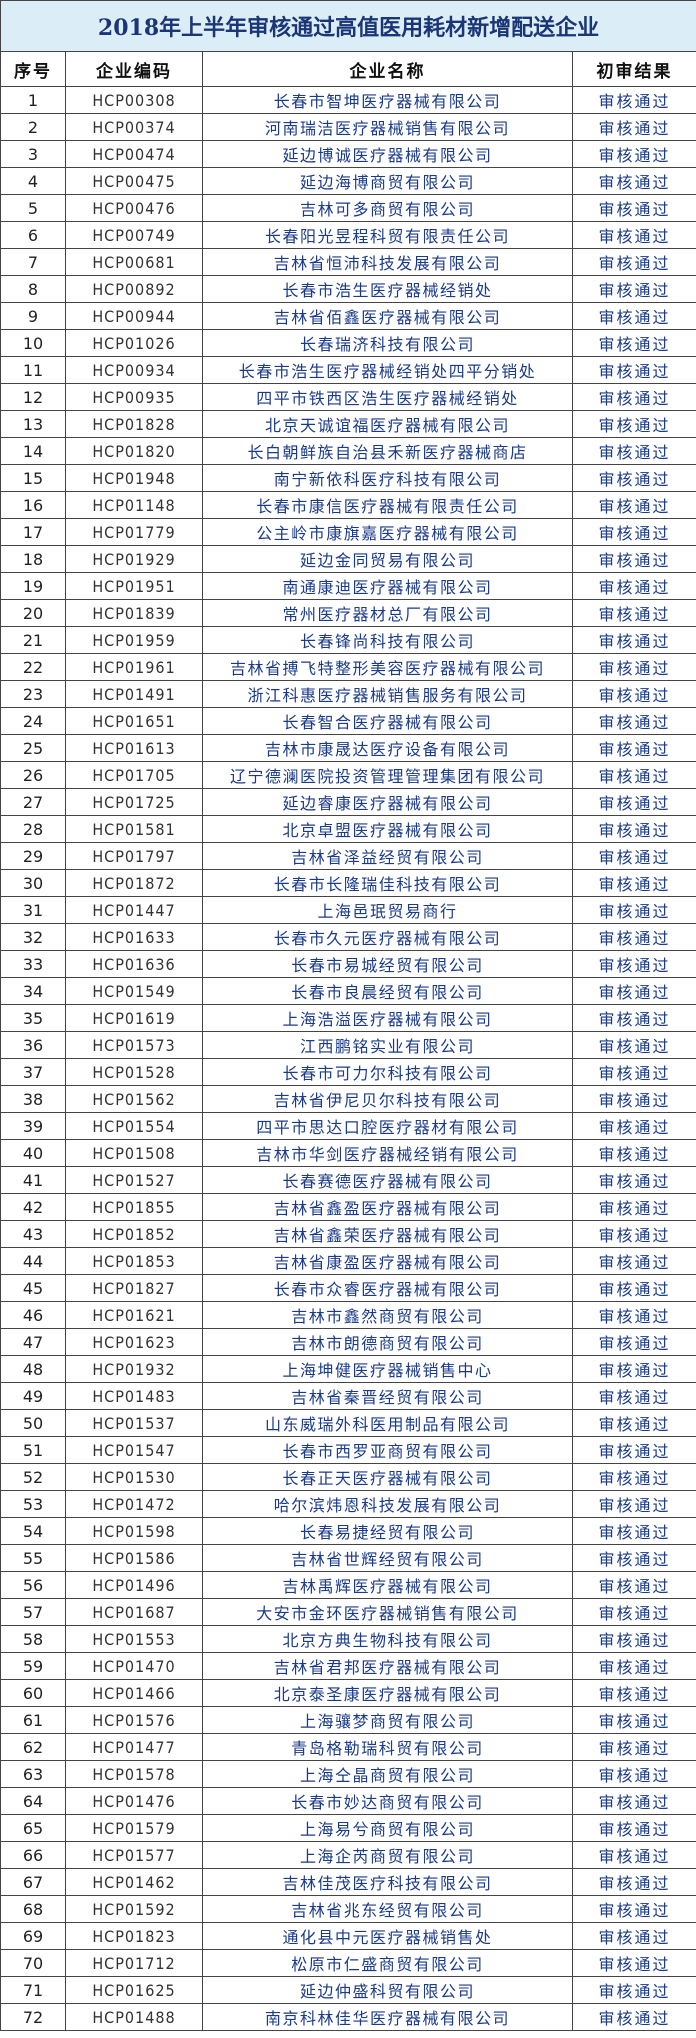 The width and height of the screenshot is (696, 2038). What do you see at coordinates (134, 937) in the screenshot?
I see `company-code: HCP01633` at bounding box center [134, 937].